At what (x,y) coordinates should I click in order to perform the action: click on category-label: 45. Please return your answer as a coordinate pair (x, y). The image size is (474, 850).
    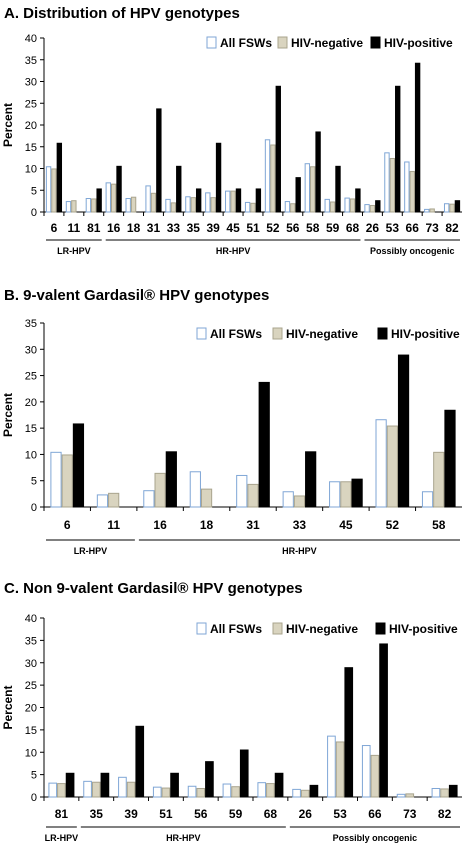
    Looking at the image, I should click on (346, 525).